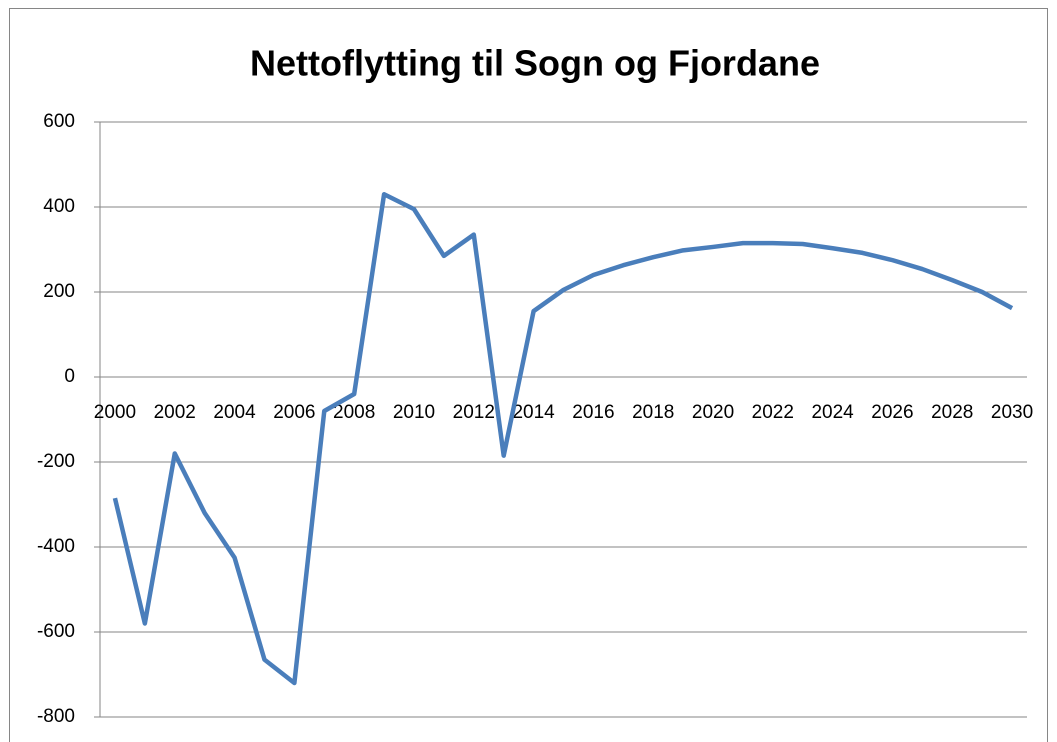 This screenshot has width=1057, height=742. What do you see at coordinates (535, 63) in the screenshot?
I see `chart-title: Nettoflytting til Sogn og Fjordane` at bounding box center [535, 63].